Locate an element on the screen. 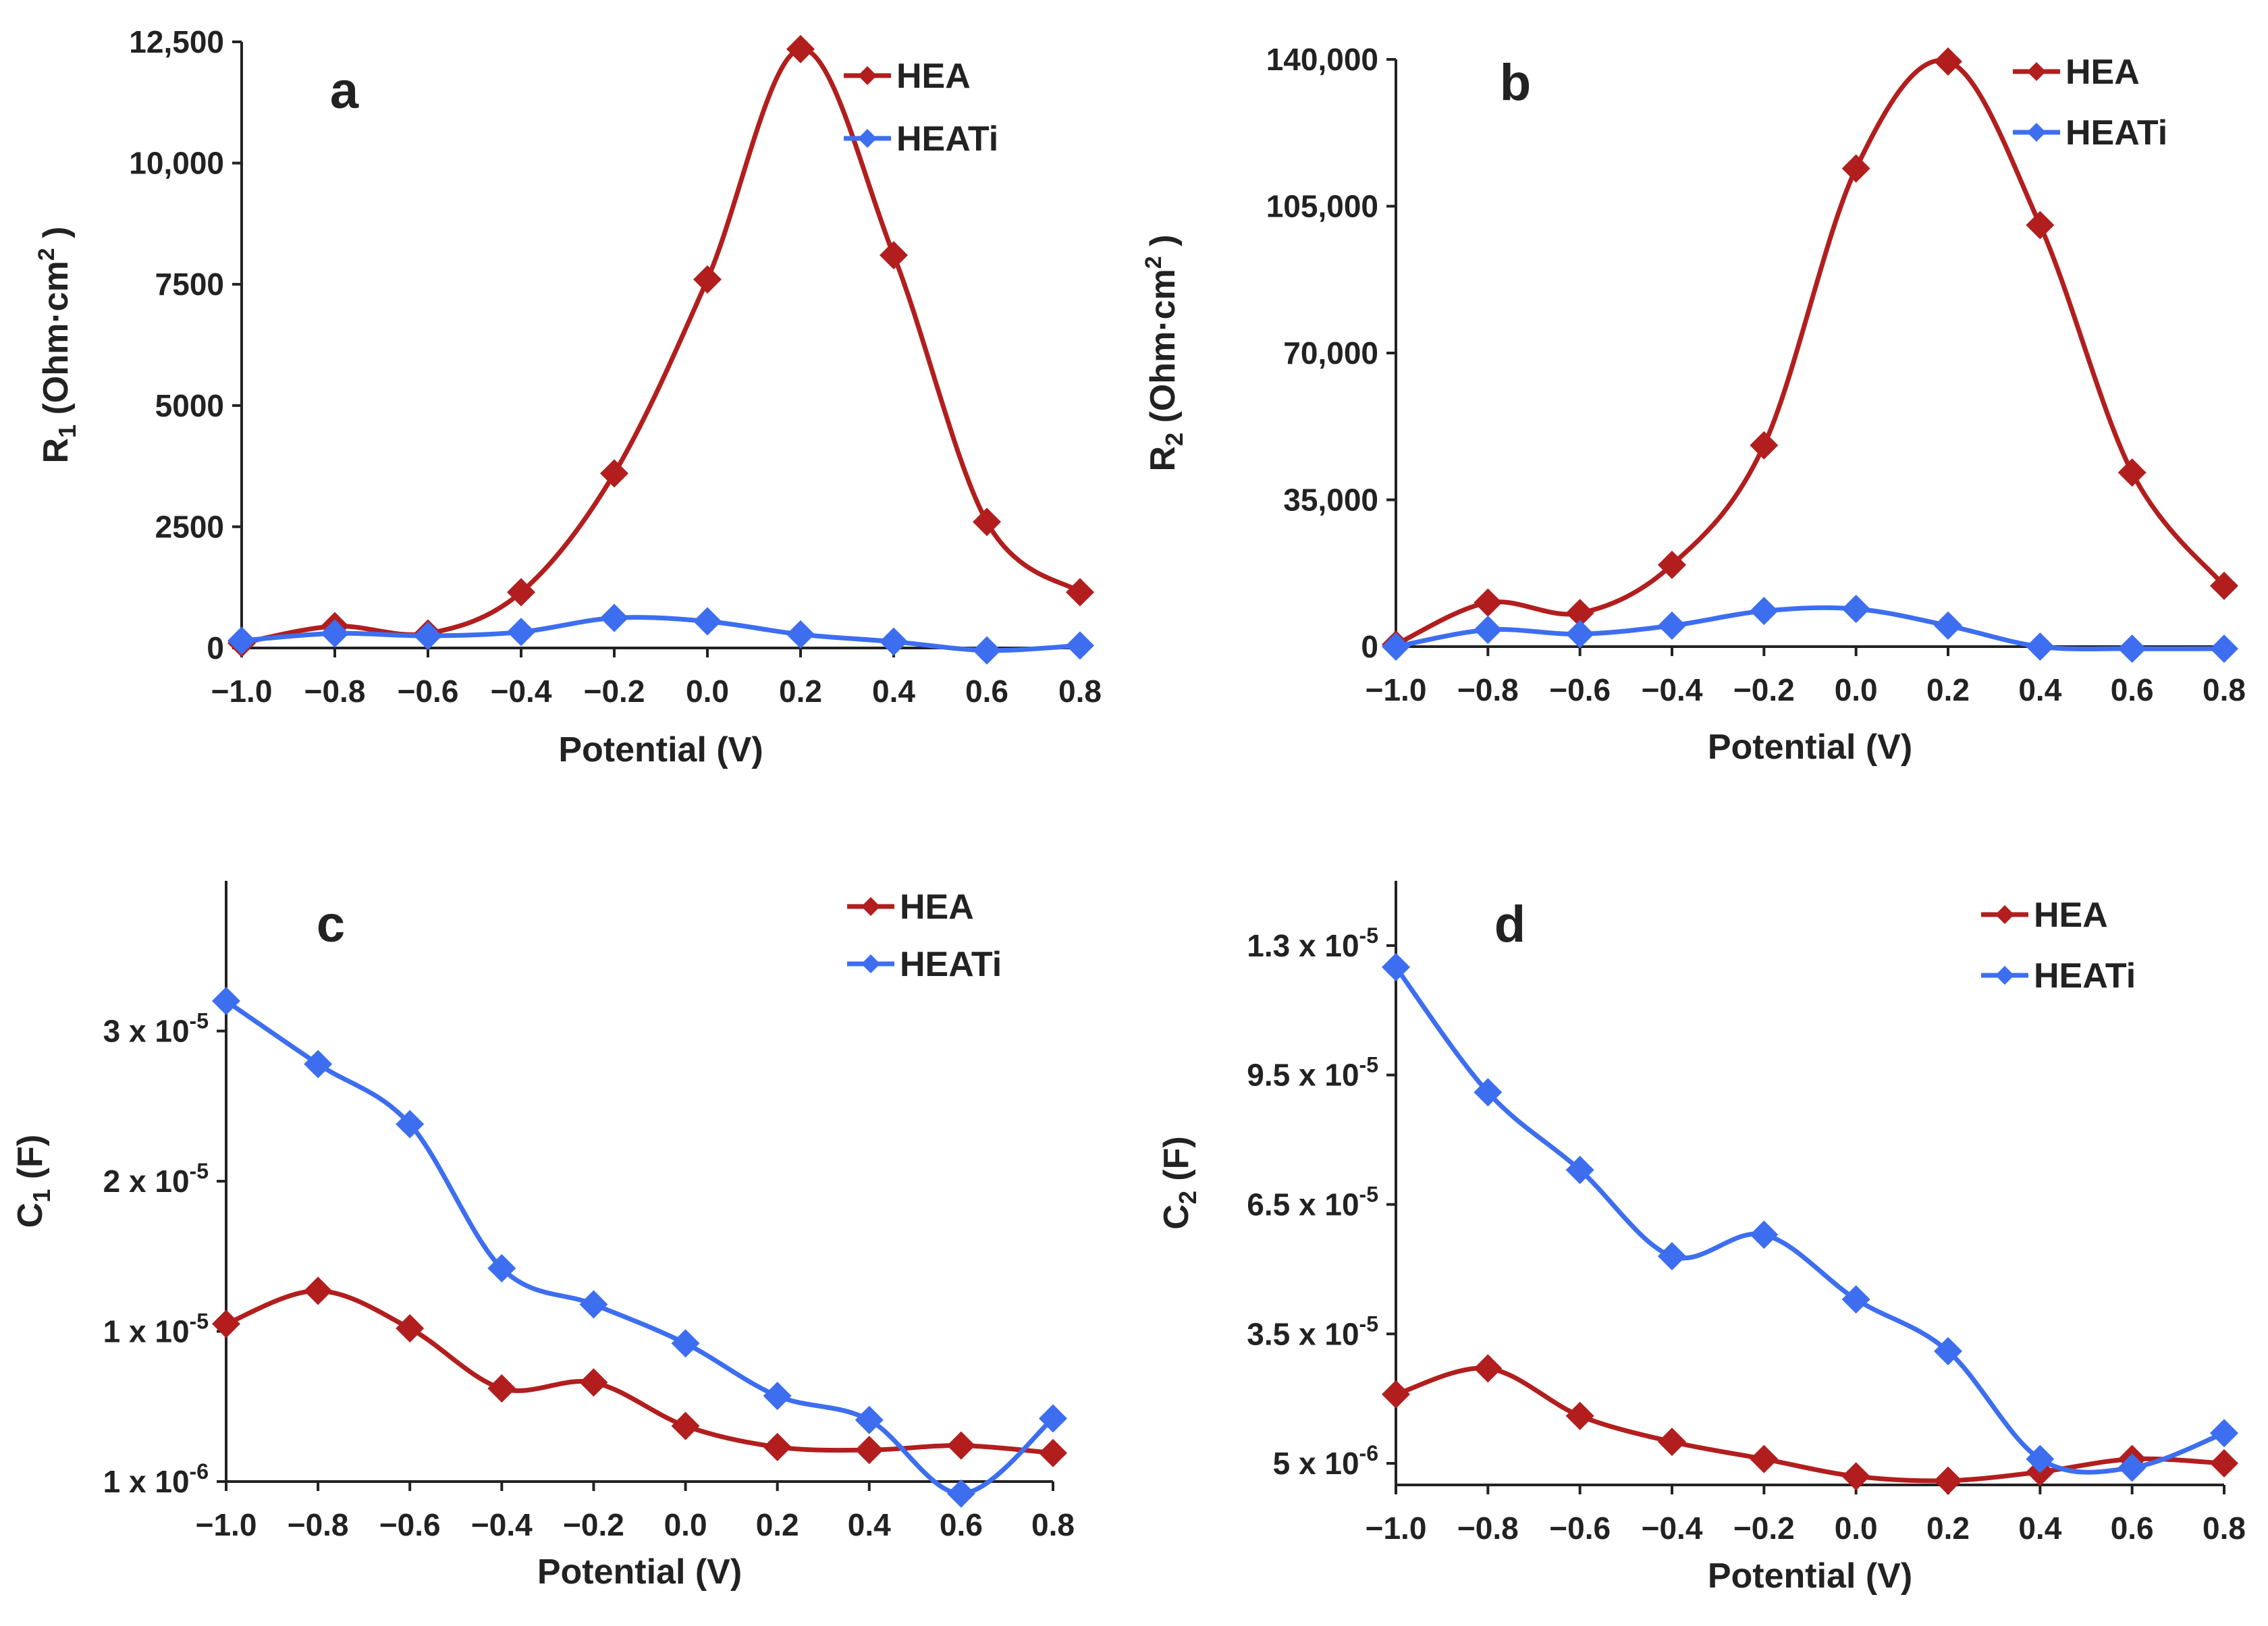  x-tick-label: 0.6 is located at coordinates (986, 691).